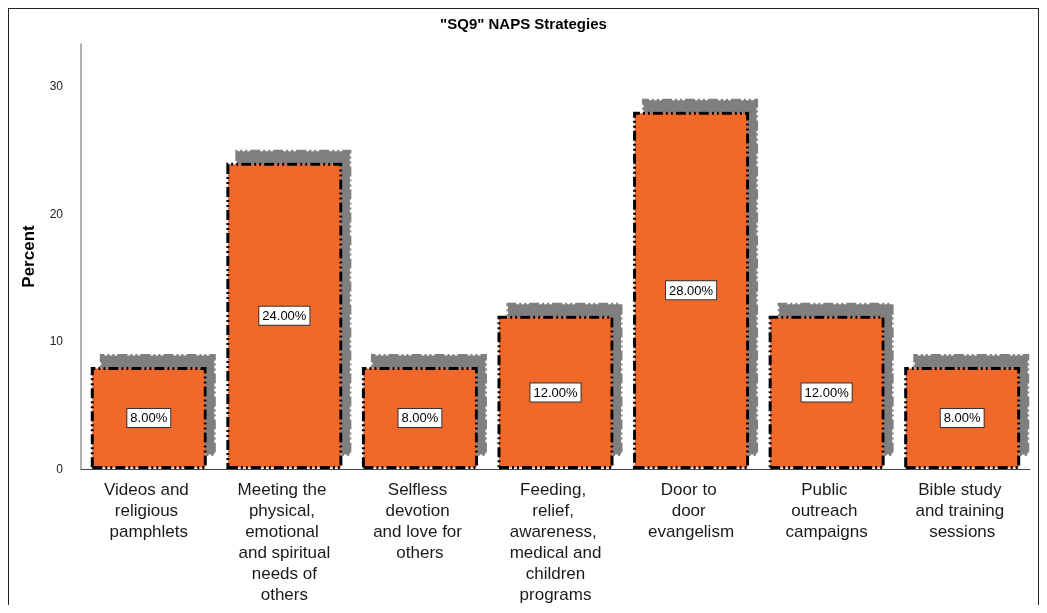 This screenshot has height=613, width=1047. I want to click on x-tick-label: Selfless devotion and love for others, so click(420, 521).